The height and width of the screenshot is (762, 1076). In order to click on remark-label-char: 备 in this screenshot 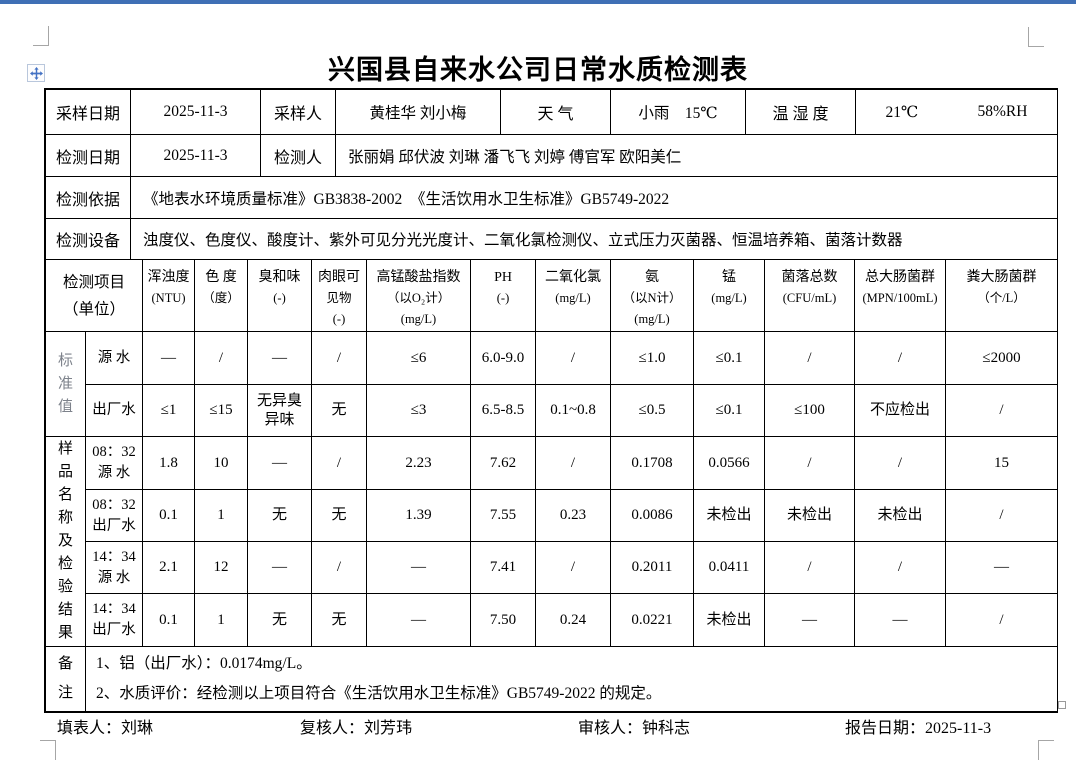, I will do `click(65, 664)`.